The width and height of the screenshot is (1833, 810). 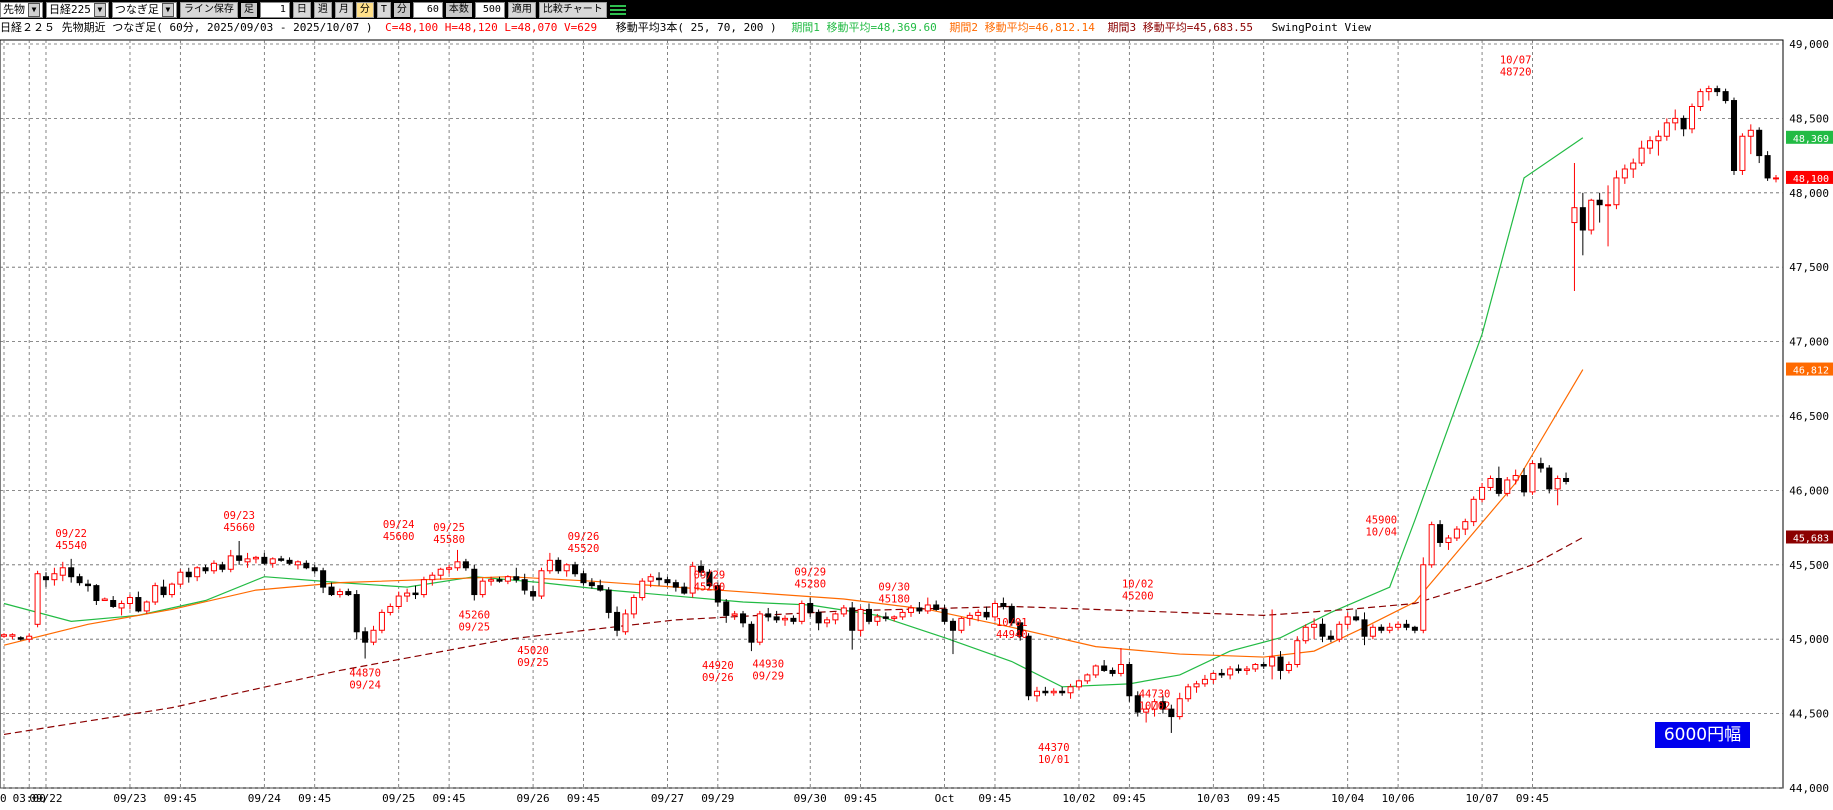 I want to click on symbol-select: 日経225 ▼, so click(x=77, y=9).